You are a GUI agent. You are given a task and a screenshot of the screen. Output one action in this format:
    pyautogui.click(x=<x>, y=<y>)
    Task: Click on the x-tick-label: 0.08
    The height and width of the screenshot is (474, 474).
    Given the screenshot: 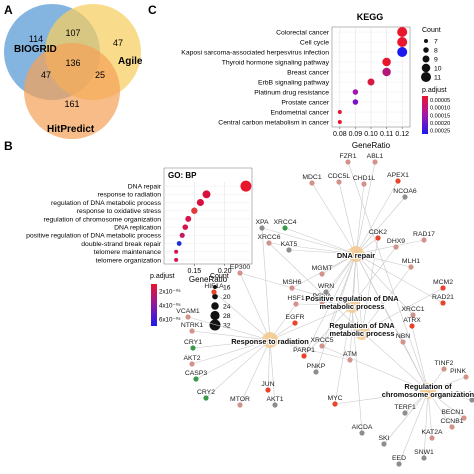 What is the action you would take?
    pyautogui.click(x=340, y=134)
    